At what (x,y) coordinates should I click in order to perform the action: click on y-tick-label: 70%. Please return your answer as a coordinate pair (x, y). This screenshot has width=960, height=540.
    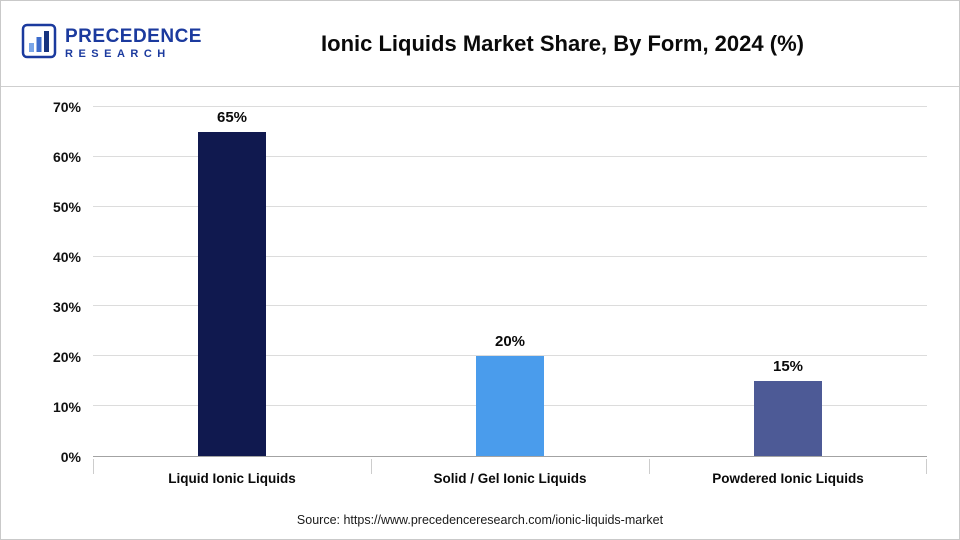
    Looking at the image, I should click on (66, 107).